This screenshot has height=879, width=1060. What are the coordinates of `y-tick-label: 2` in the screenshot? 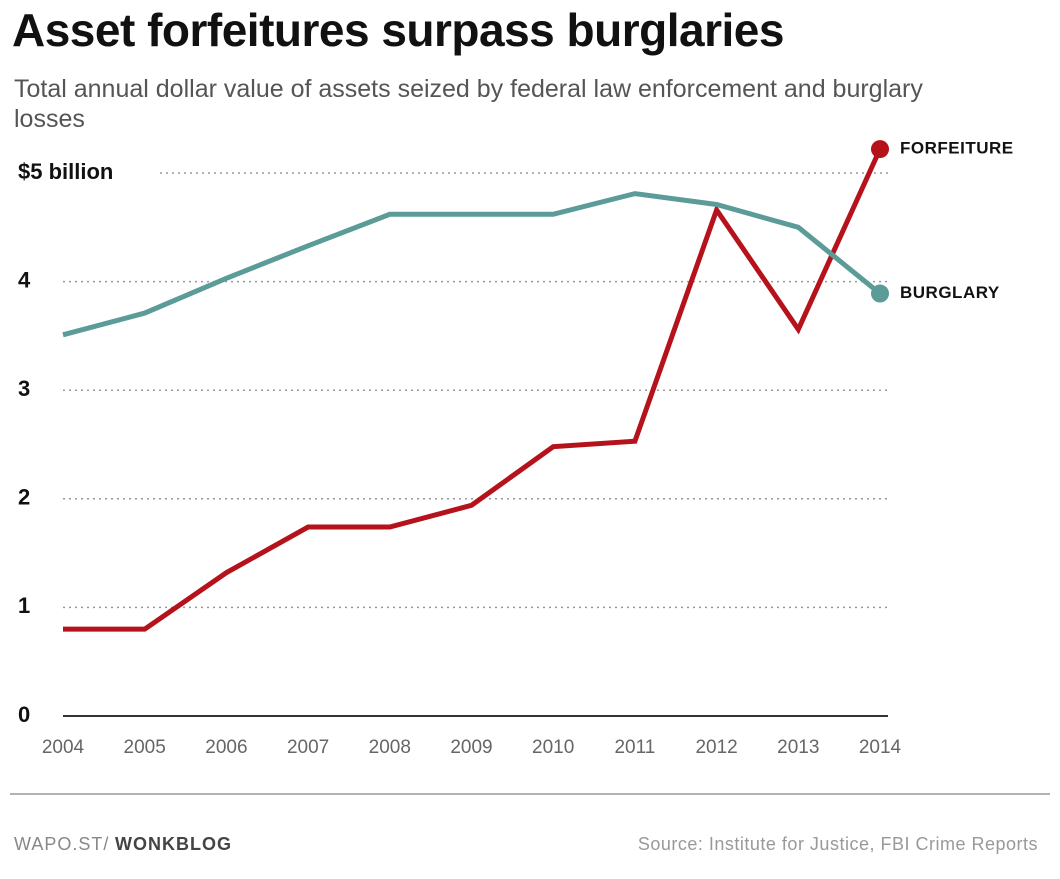 It's located at (24, 497).